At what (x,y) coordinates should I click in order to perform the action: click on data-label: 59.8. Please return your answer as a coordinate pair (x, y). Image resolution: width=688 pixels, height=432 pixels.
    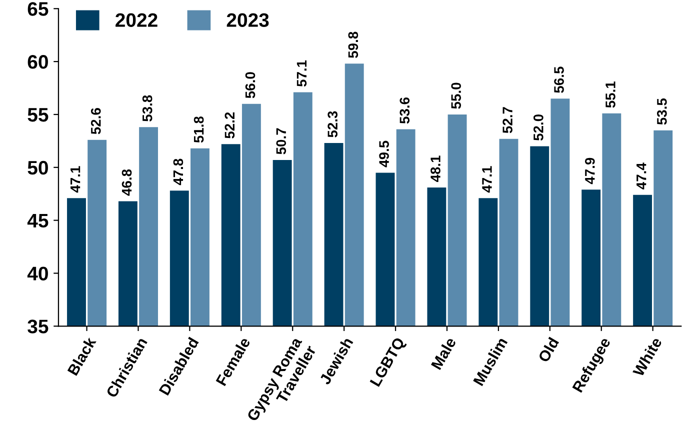
    Looking at the image, I should click on (353, 45).